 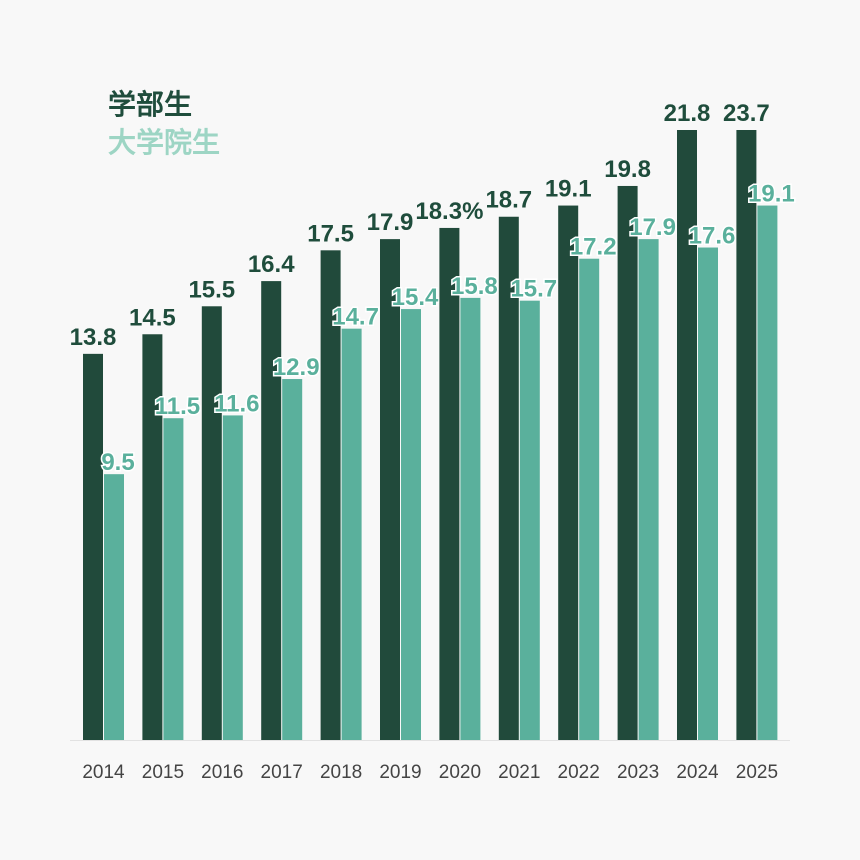 I want to click on value-label: 21.8, so click(x=687, y=113).